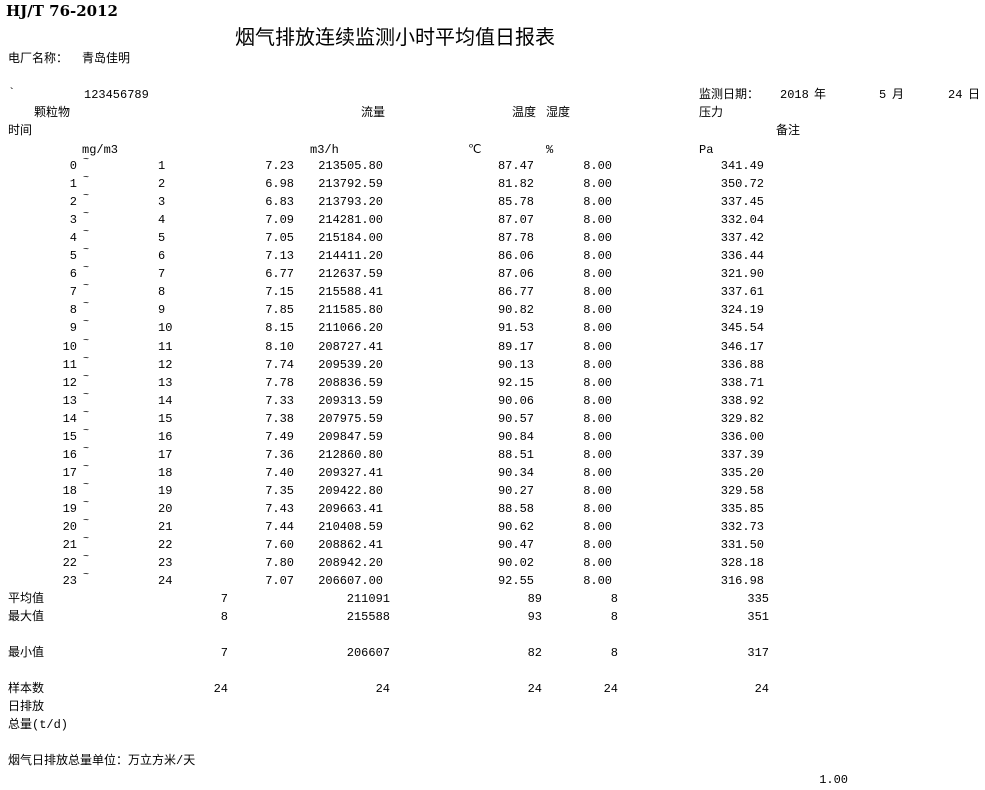  I want to click on particulate-value: 7.80, so click(279, 563).